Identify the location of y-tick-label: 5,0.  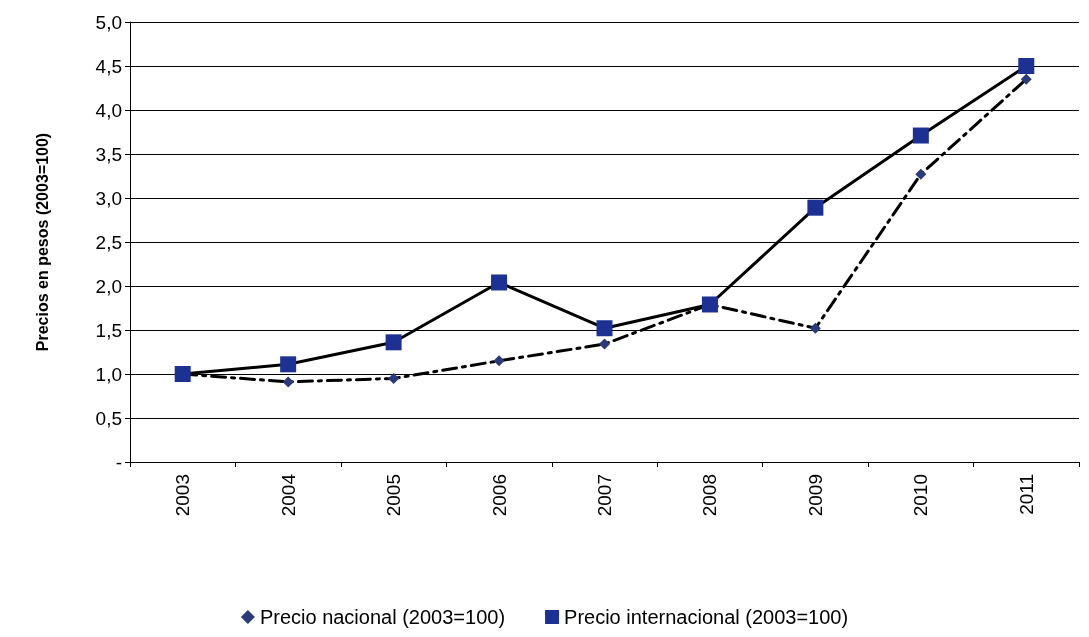
(108, 22).